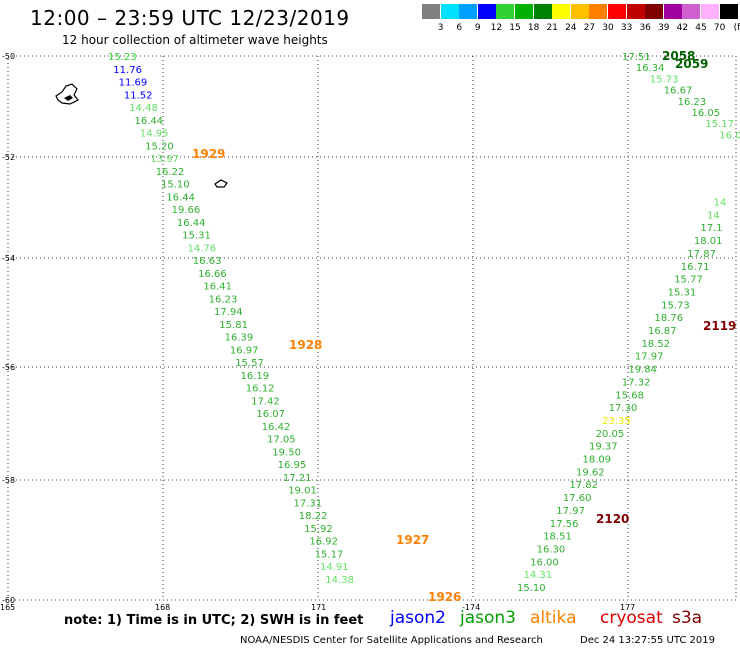 This screenshot has width=740, height=650. What do you see at coordinates (719, 326) in the screenshot?
I see `orbit-number: 2119` at bounding box center [719, 326].